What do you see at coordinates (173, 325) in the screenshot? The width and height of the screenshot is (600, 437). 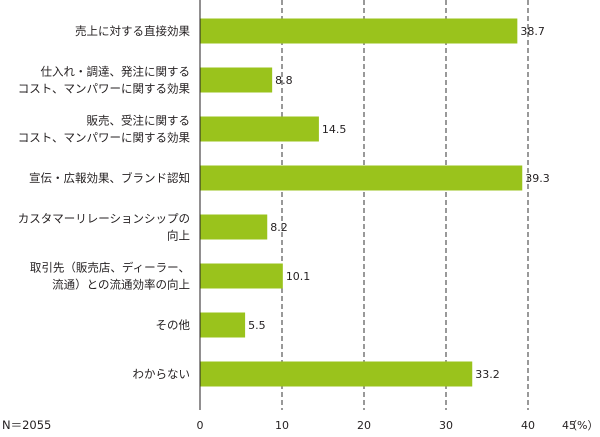 I see `category-label-6: その他` at bounding box center [173, 325].